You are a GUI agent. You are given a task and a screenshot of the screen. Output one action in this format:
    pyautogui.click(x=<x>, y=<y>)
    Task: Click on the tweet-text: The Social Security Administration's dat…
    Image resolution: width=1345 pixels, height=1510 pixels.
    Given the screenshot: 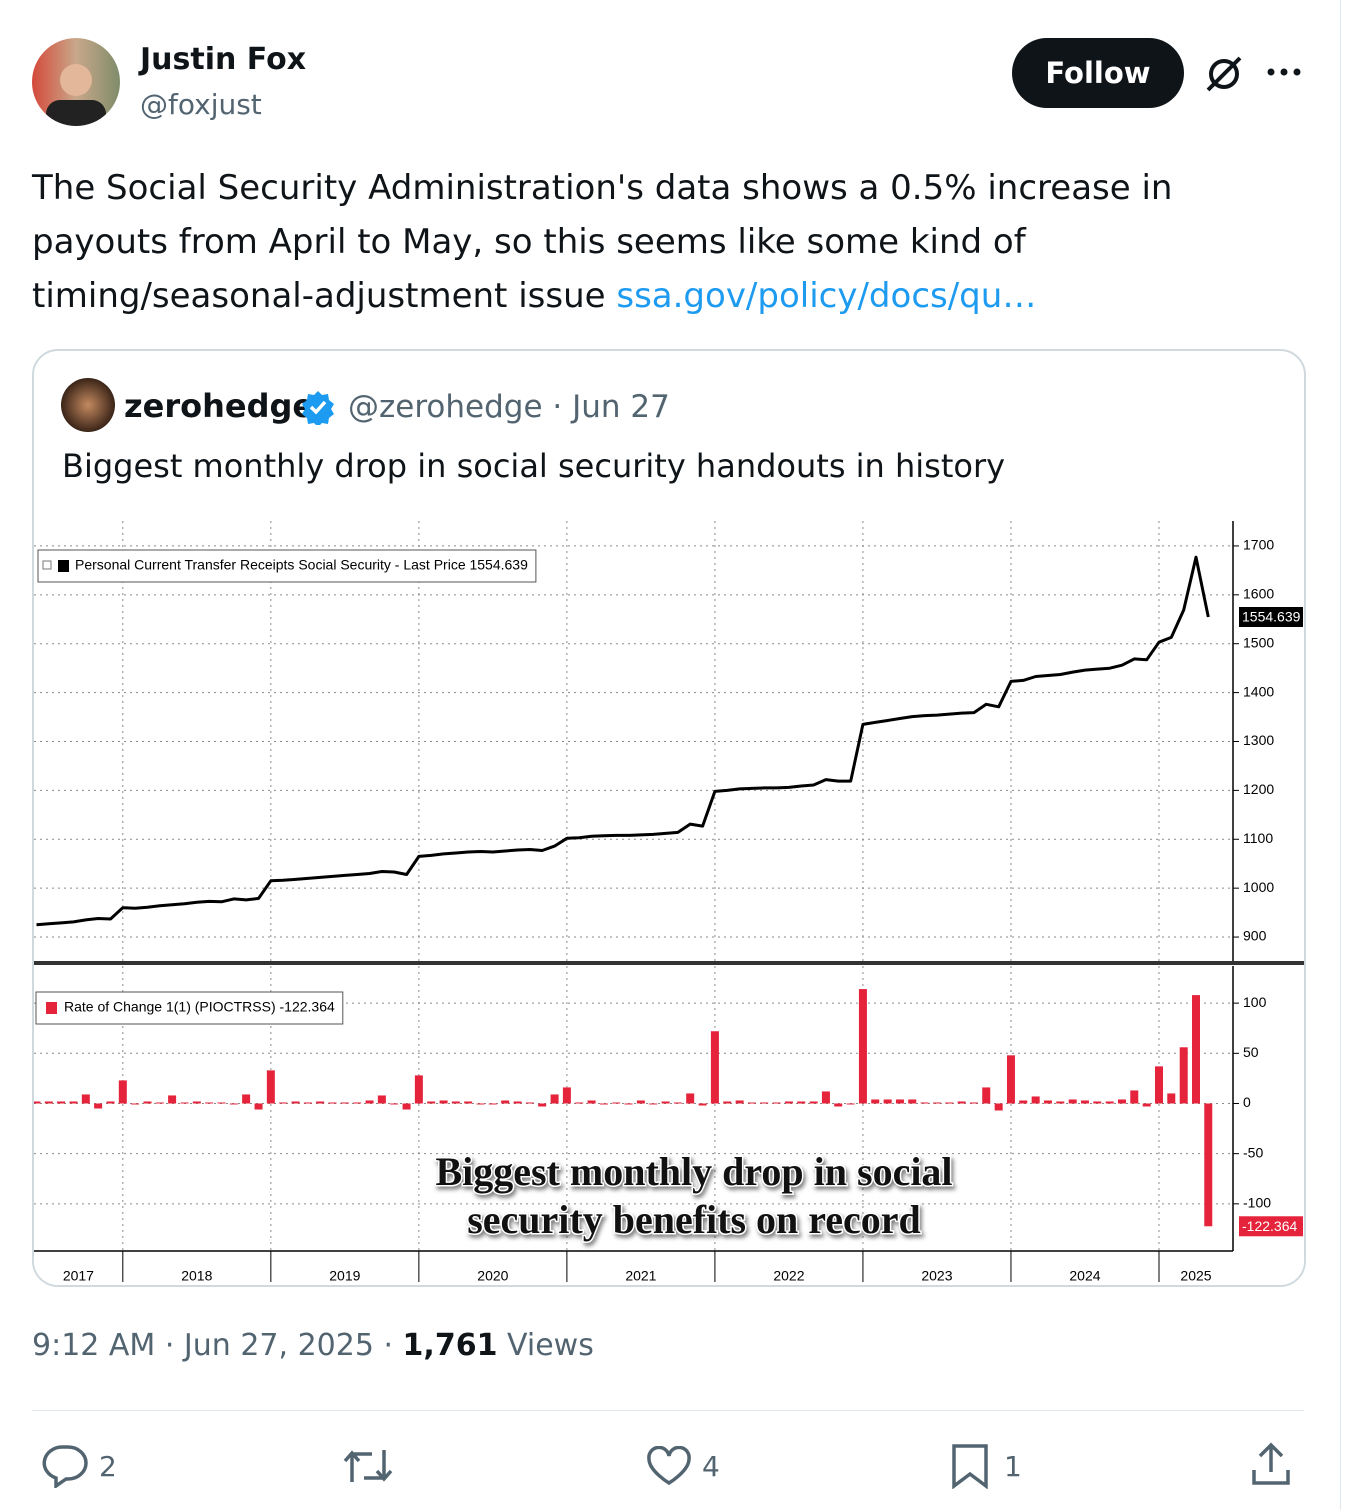 What is the action you would take?
    pyautogui.click(x=669, y=242)
    